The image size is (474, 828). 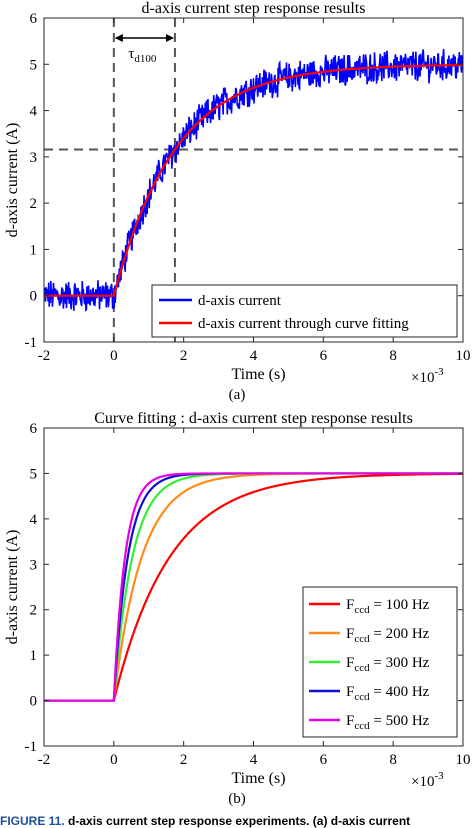 What do you see at coordinates (237, 395) in the screenshot?
I see `panel-label: (a)` at bounding box center [237, 395].